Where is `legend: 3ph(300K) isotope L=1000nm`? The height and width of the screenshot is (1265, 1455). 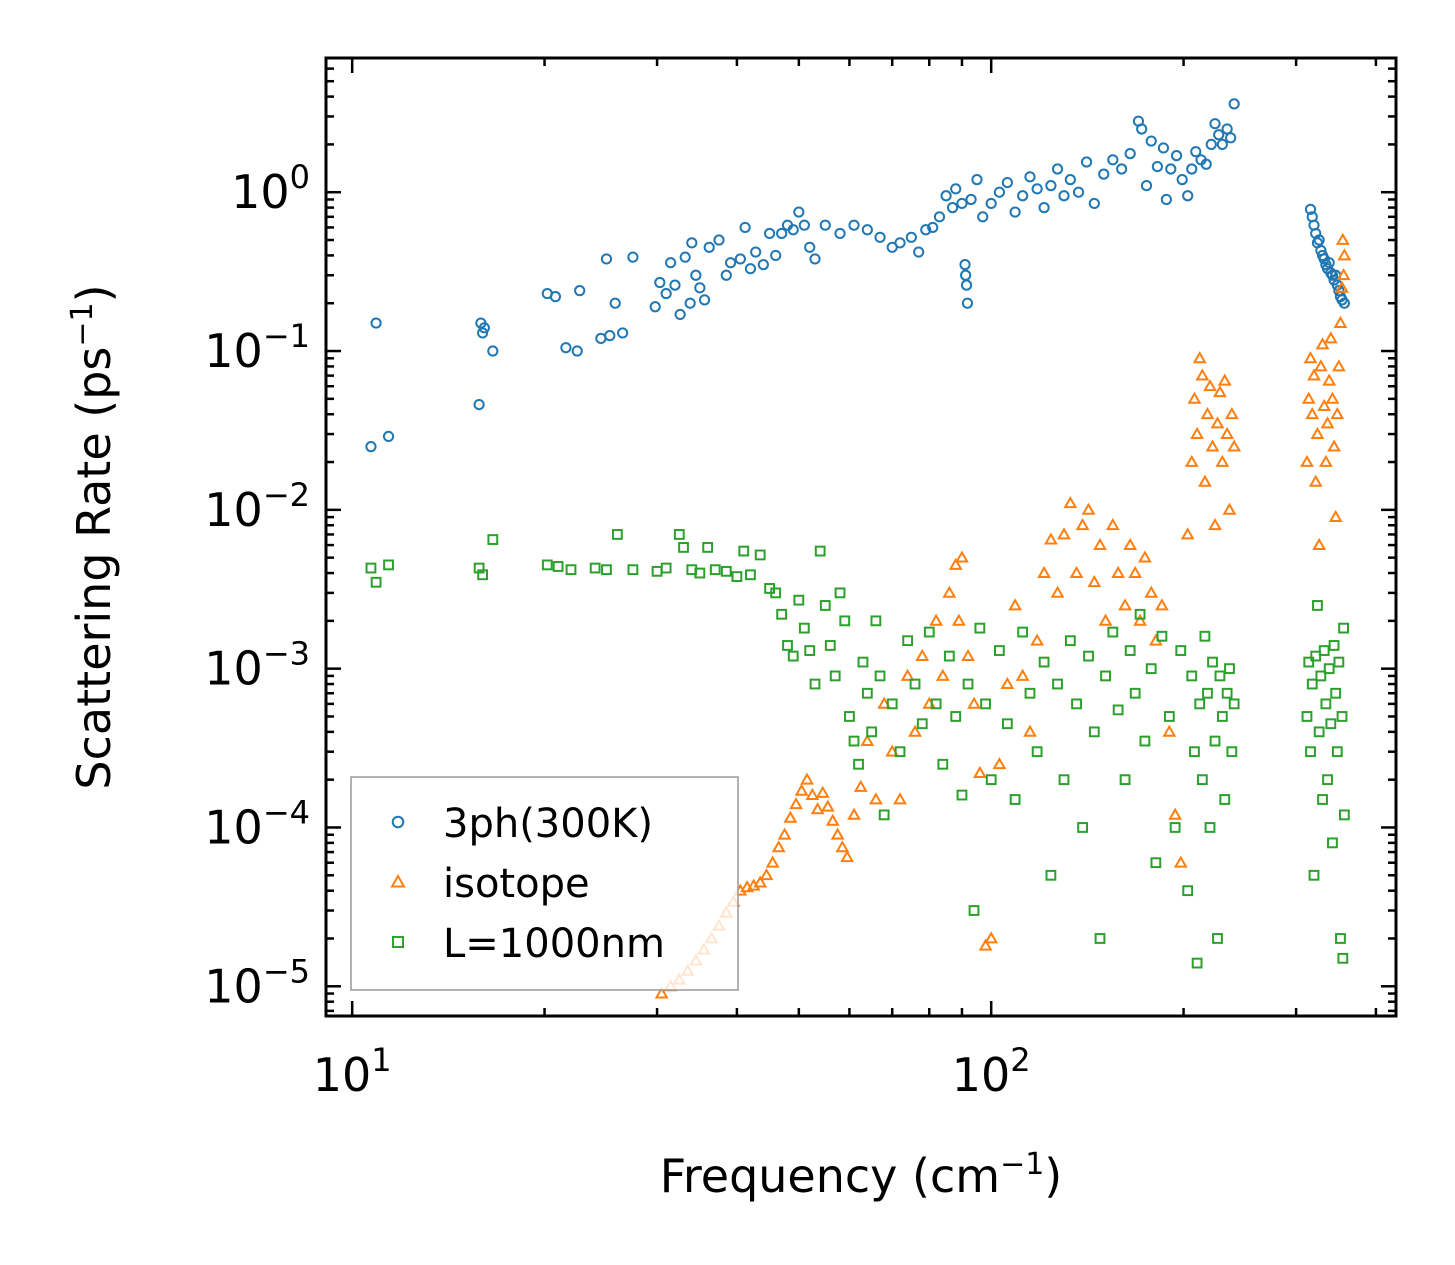
legend: 3ph(300K) isotope L=1000nm is located at coordinates (544, 883).